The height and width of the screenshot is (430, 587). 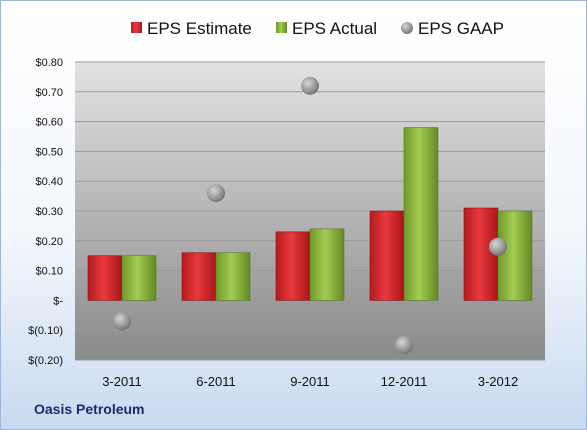 I want to click on x-tick-label: 9-2011, so click(x=310, y=381).